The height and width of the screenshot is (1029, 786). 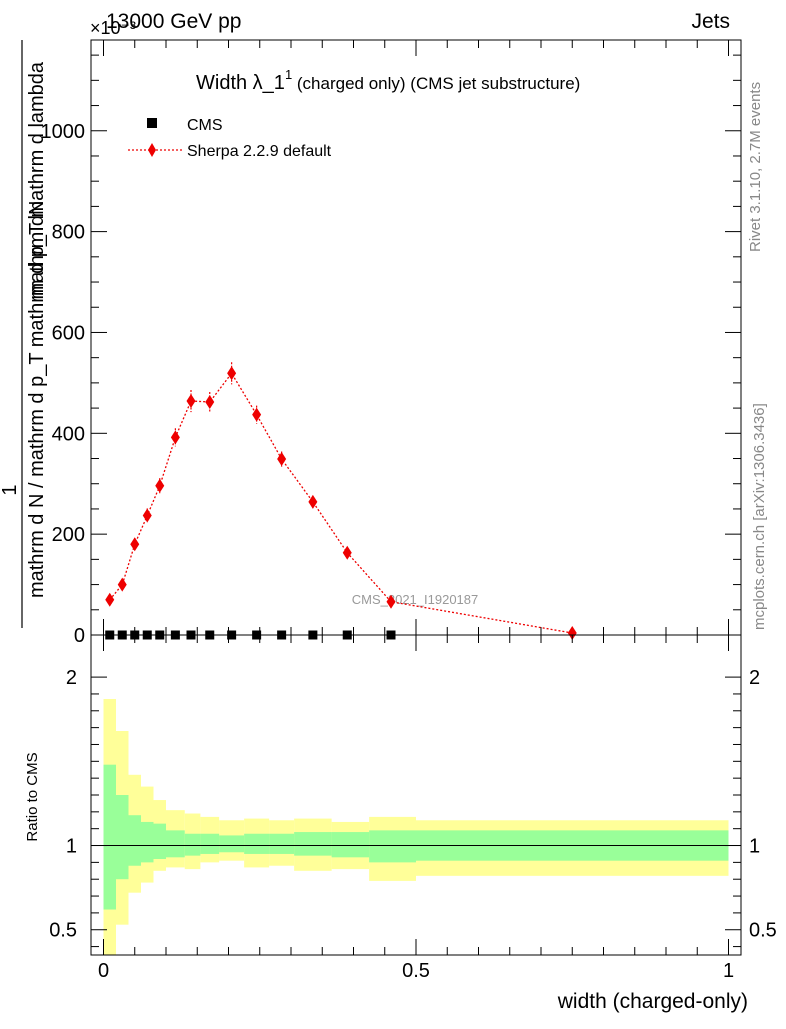 What do you see at coordinates (63, 132) in the screenshot?
I see `y-tick-label: 1000` at bounding box center [63, 132].